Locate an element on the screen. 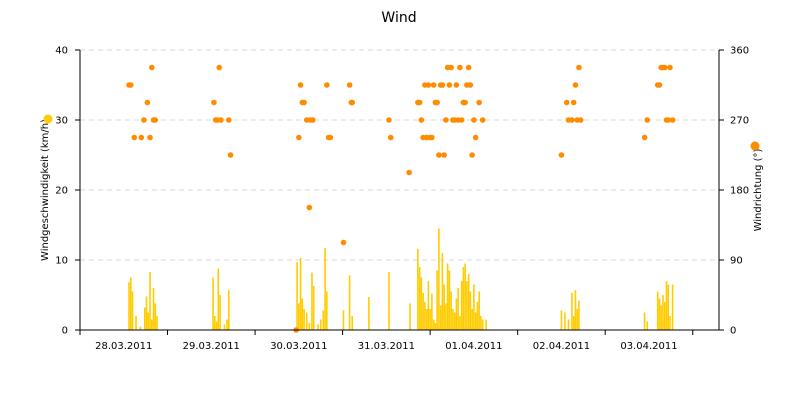 The width and height of the screenshot is (800, 404). x-tick-label: 03.04.2011 is located at coordinates (648, 346).